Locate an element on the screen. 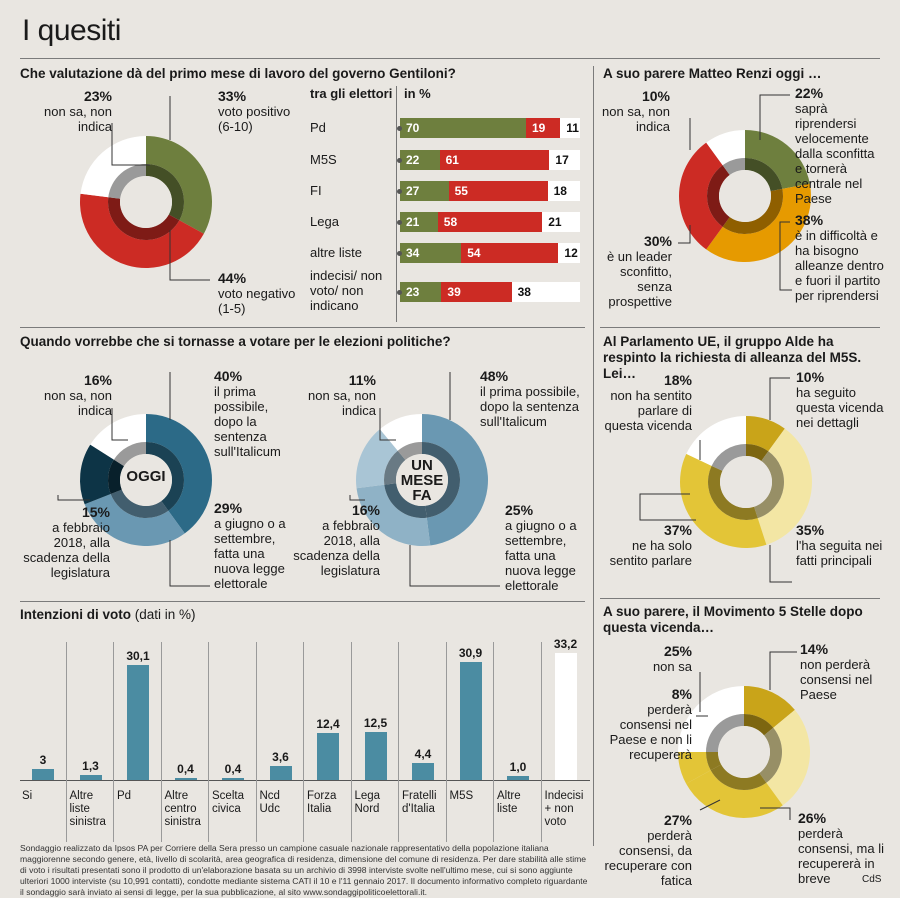  renzi-label-nd: 10% non sa, non indica is located at coordinates (636, 111).